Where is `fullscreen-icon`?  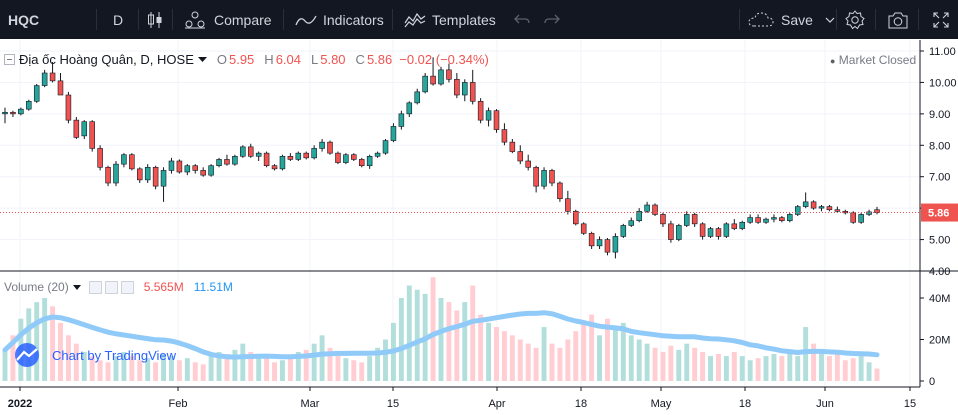 fullscreen-icon is located at coordinates (941, 19).